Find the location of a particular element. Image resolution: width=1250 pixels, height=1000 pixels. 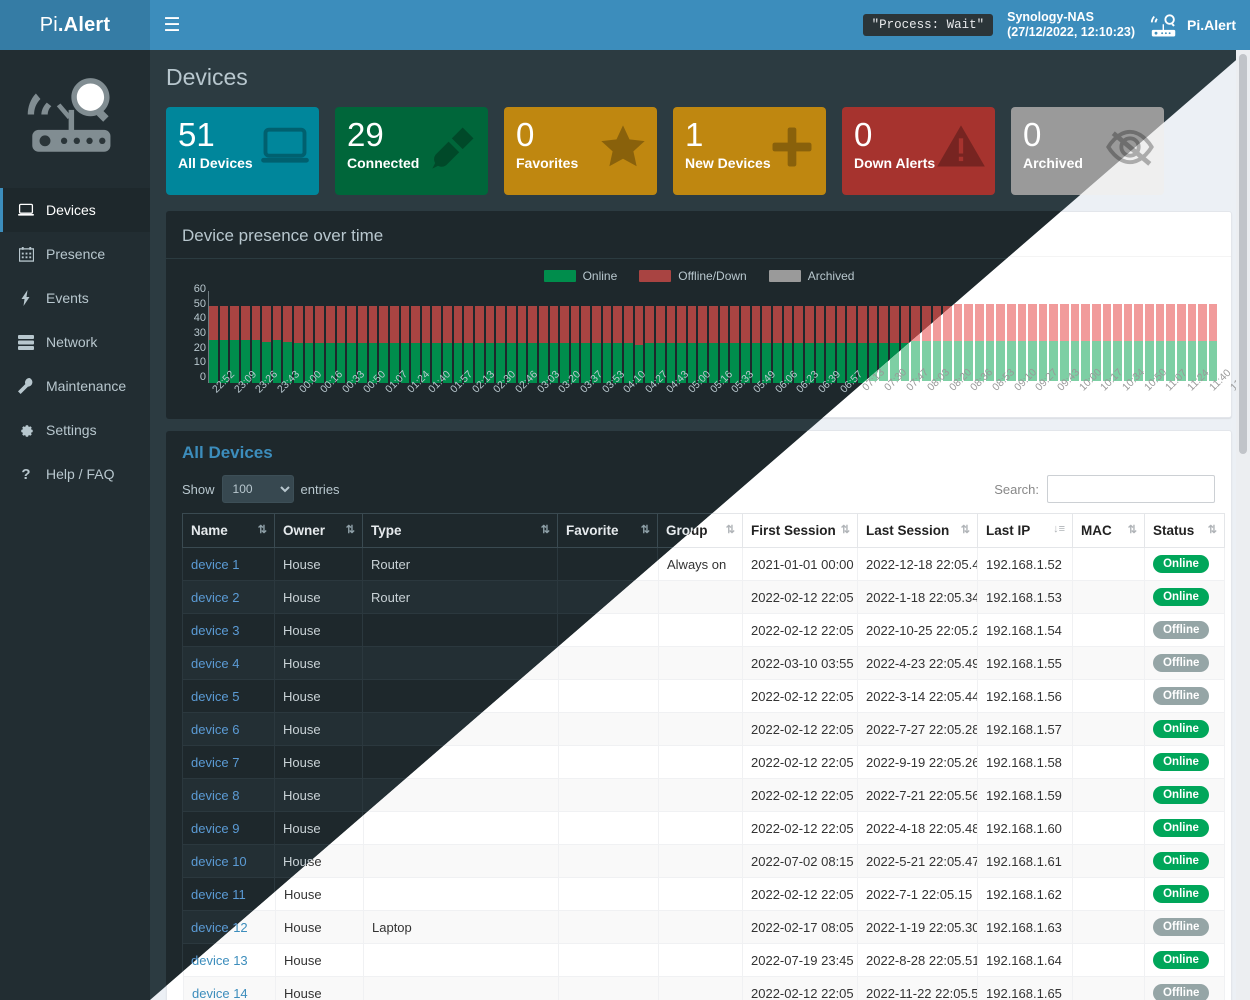

cell-owner: House is located at coordinates (318, 762).